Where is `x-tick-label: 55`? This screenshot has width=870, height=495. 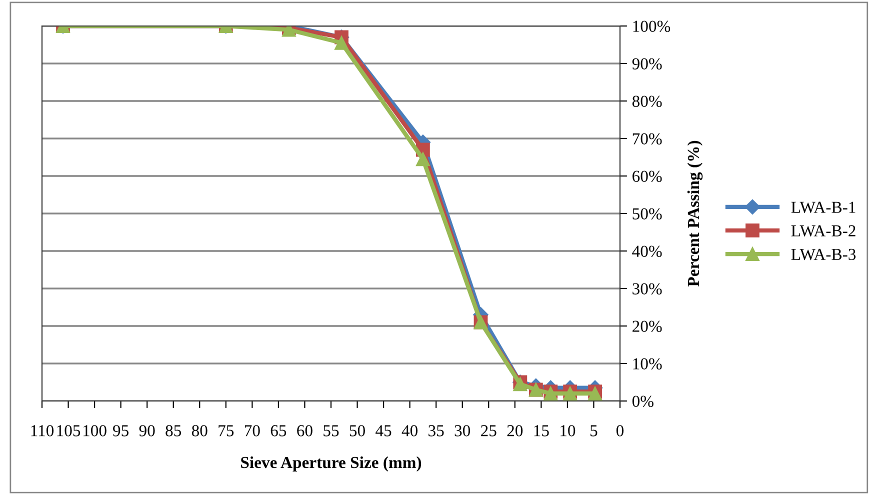
x-tick-label: 55 is located at coordinates (331, 430).